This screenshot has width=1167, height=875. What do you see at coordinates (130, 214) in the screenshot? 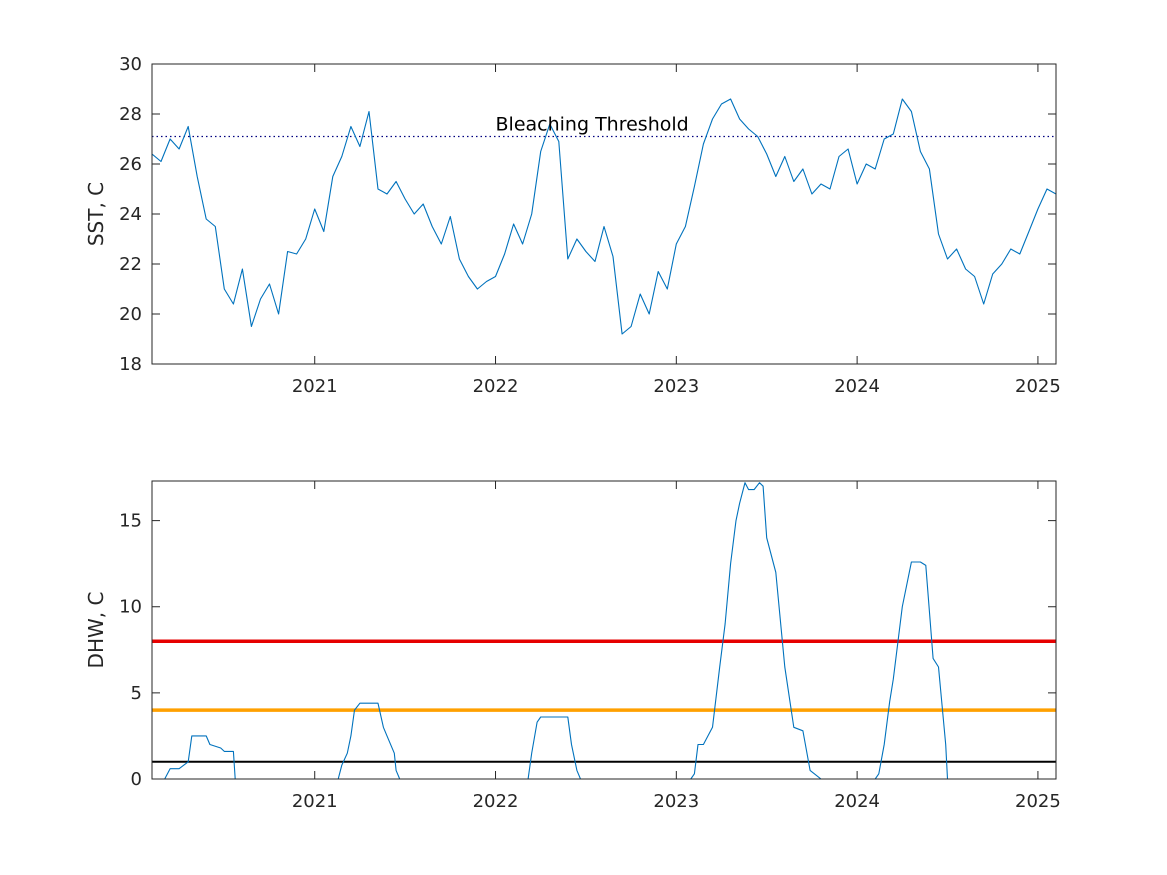
I see `sst-y-tick-label: 24` at bounding box center [130, 214].